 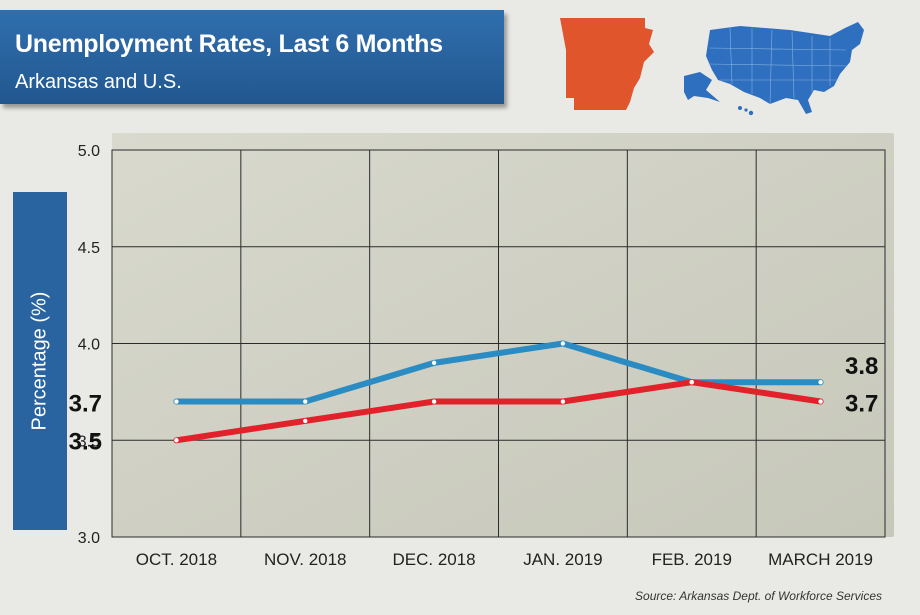 What do you see at coordinates (229, 44) in the screenshot?
I see `chart-title: Unemployment Rates, Last 6 Months` at bounding box center [229, 44].